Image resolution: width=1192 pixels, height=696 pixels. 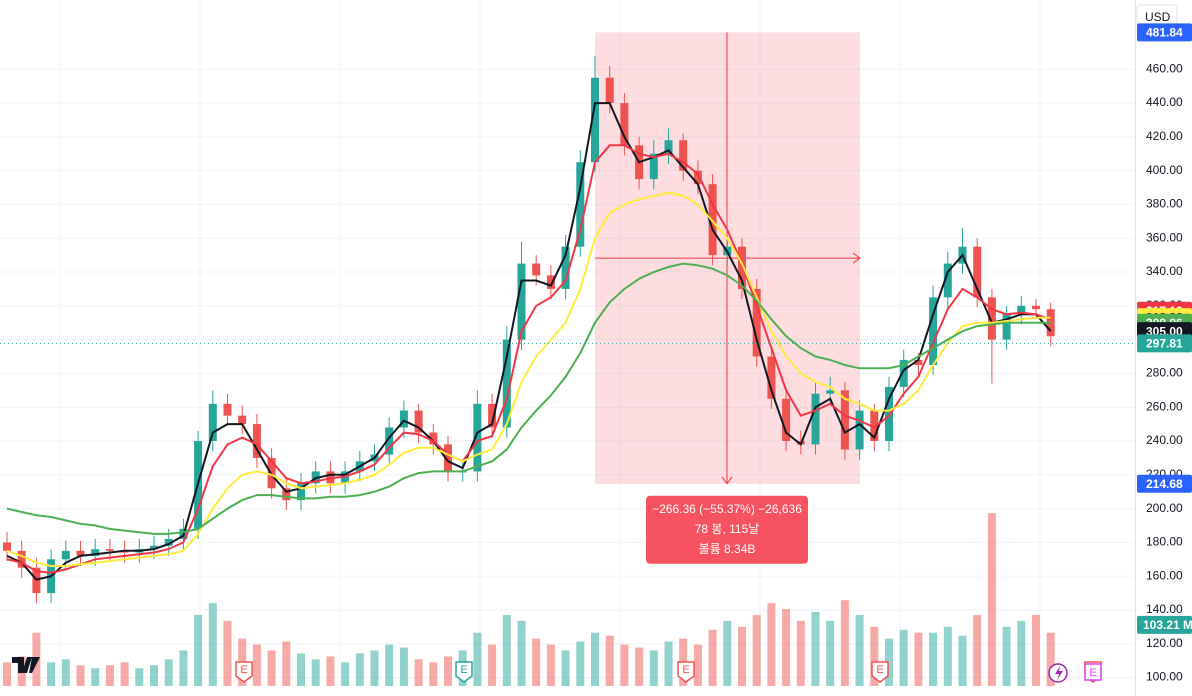 I want to click on price-label: 214.68, so click(x=1164, y=484).